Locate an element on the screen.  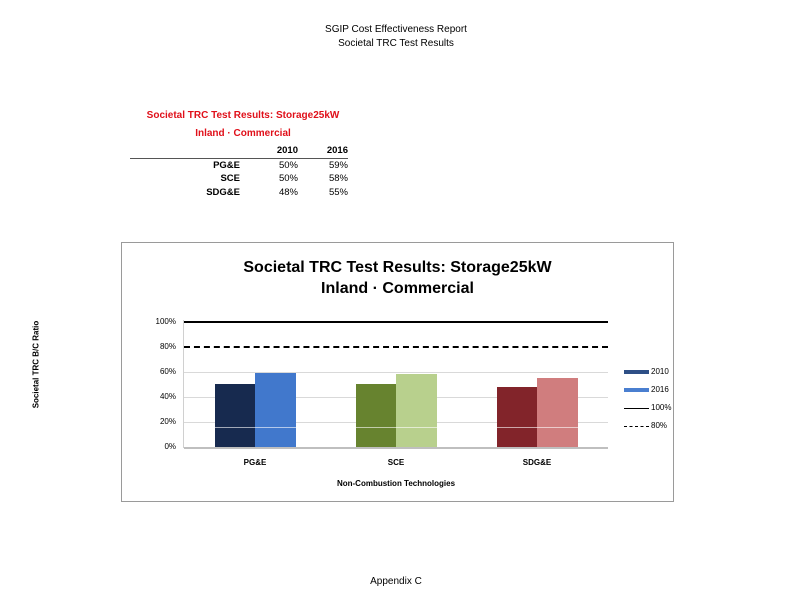
row-label: SCE is located at coordinates (230, 179).